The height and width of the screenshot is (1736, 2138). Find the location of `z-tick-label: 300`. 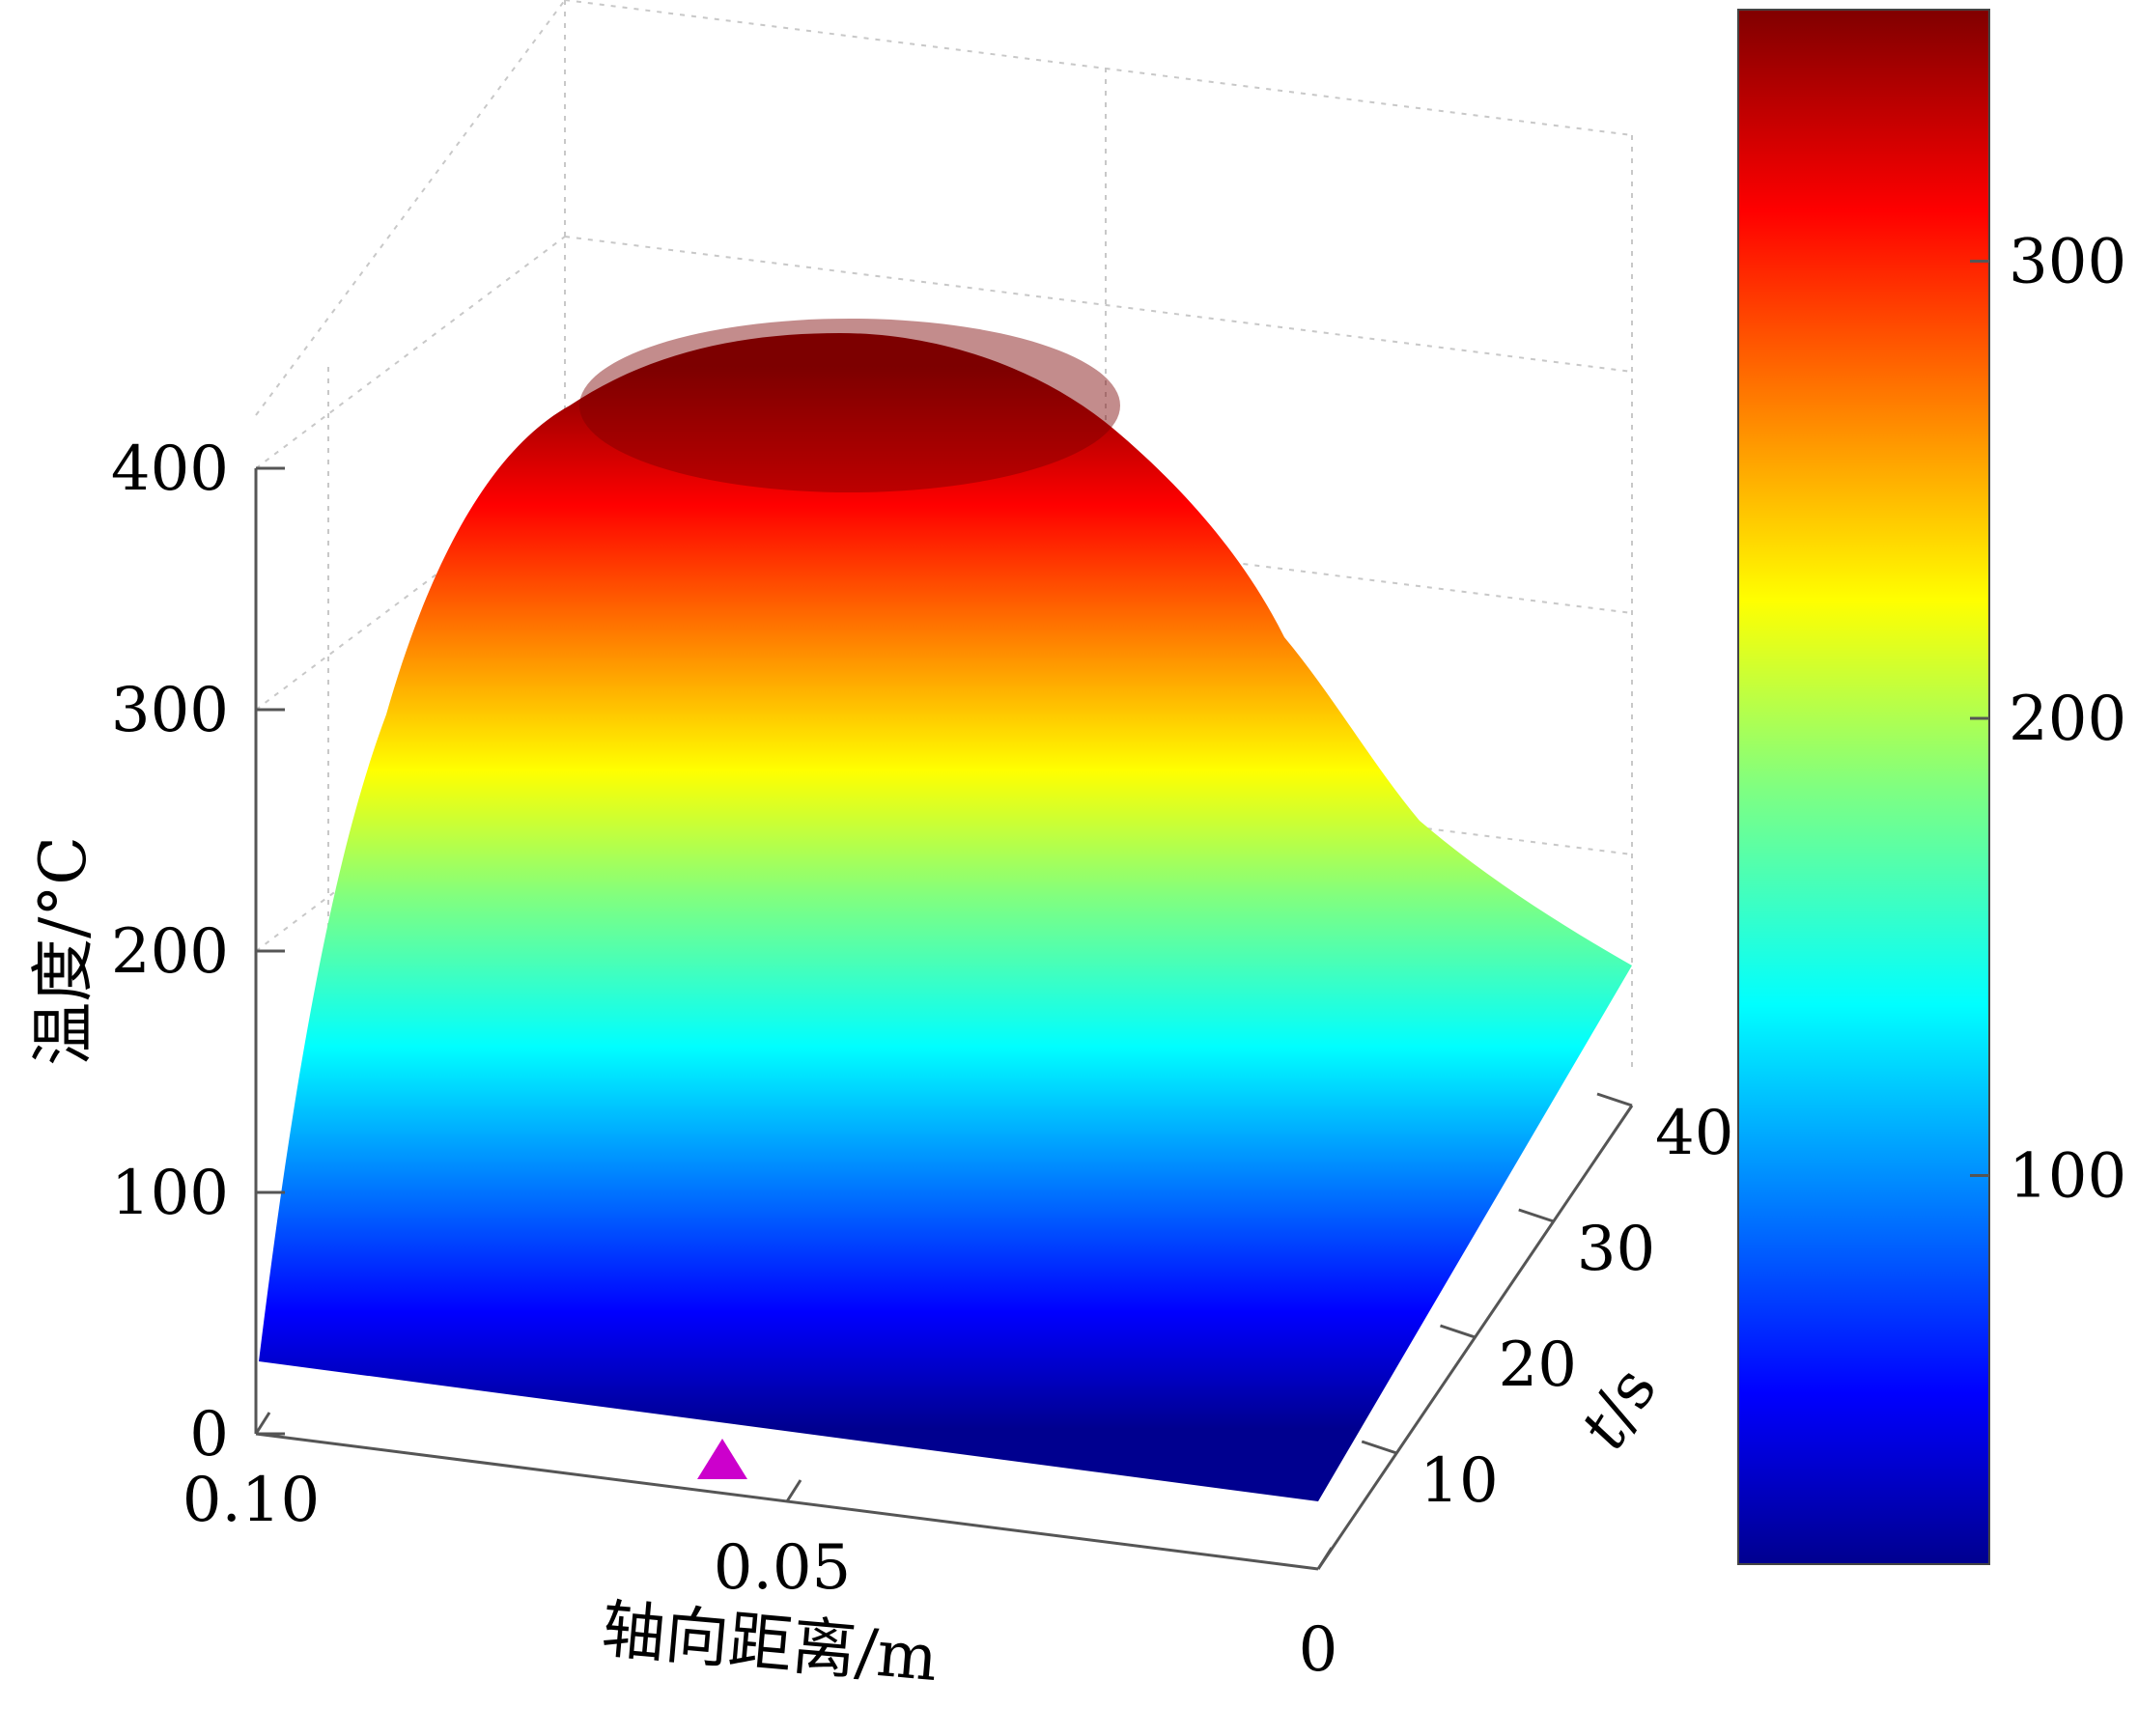

z-tick-label: 300 is located at coordinates (170, 711).